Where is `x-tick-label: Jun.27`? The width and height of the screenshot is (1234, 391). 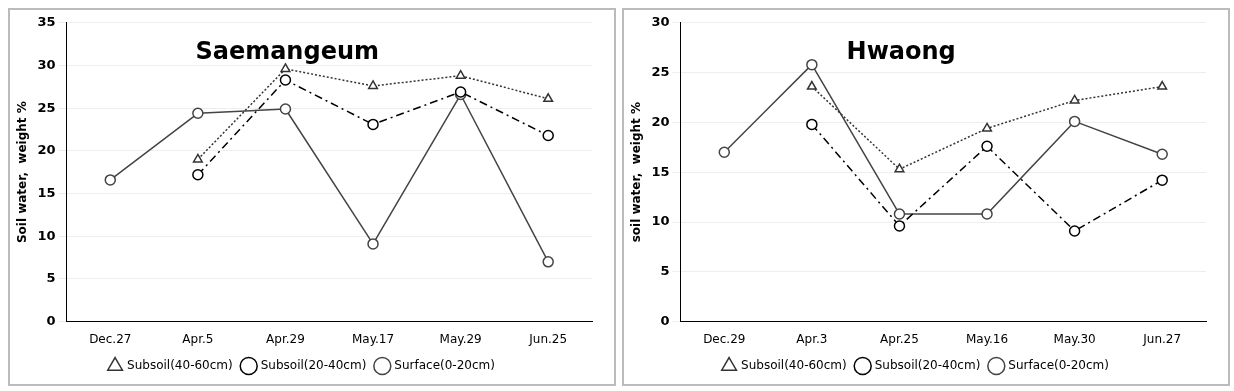 x-tick-label: Jun.27 is located at coordinates (1162, 338).